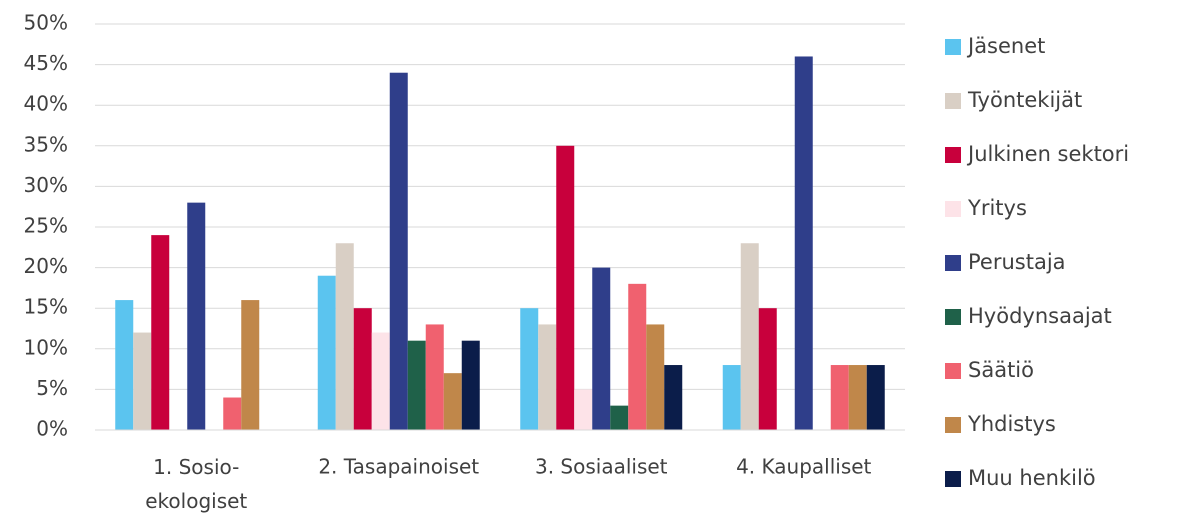 This screenshot has height=522, width=1178. Describe the element at coordinates (1001, 370) in the screenshot. I see `legend-label: Säätiö` at that location.